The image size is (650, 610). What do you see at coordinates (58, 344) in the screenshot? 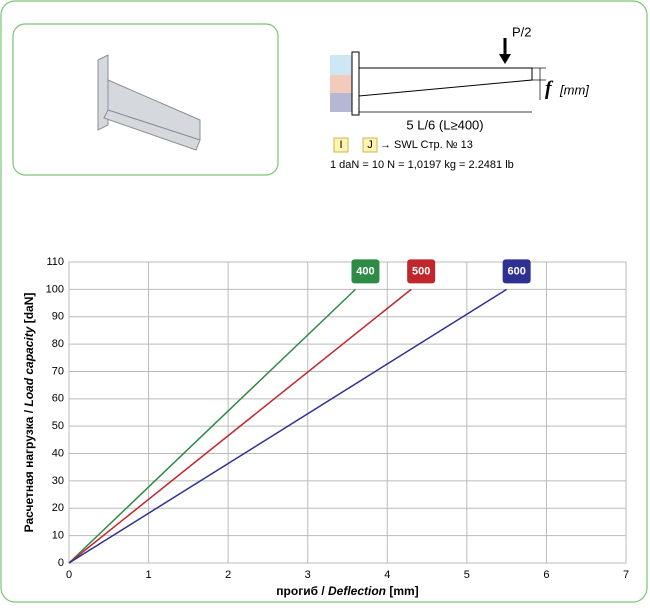
I see `y-tick-label: 80` at bounding box center [58, 344].